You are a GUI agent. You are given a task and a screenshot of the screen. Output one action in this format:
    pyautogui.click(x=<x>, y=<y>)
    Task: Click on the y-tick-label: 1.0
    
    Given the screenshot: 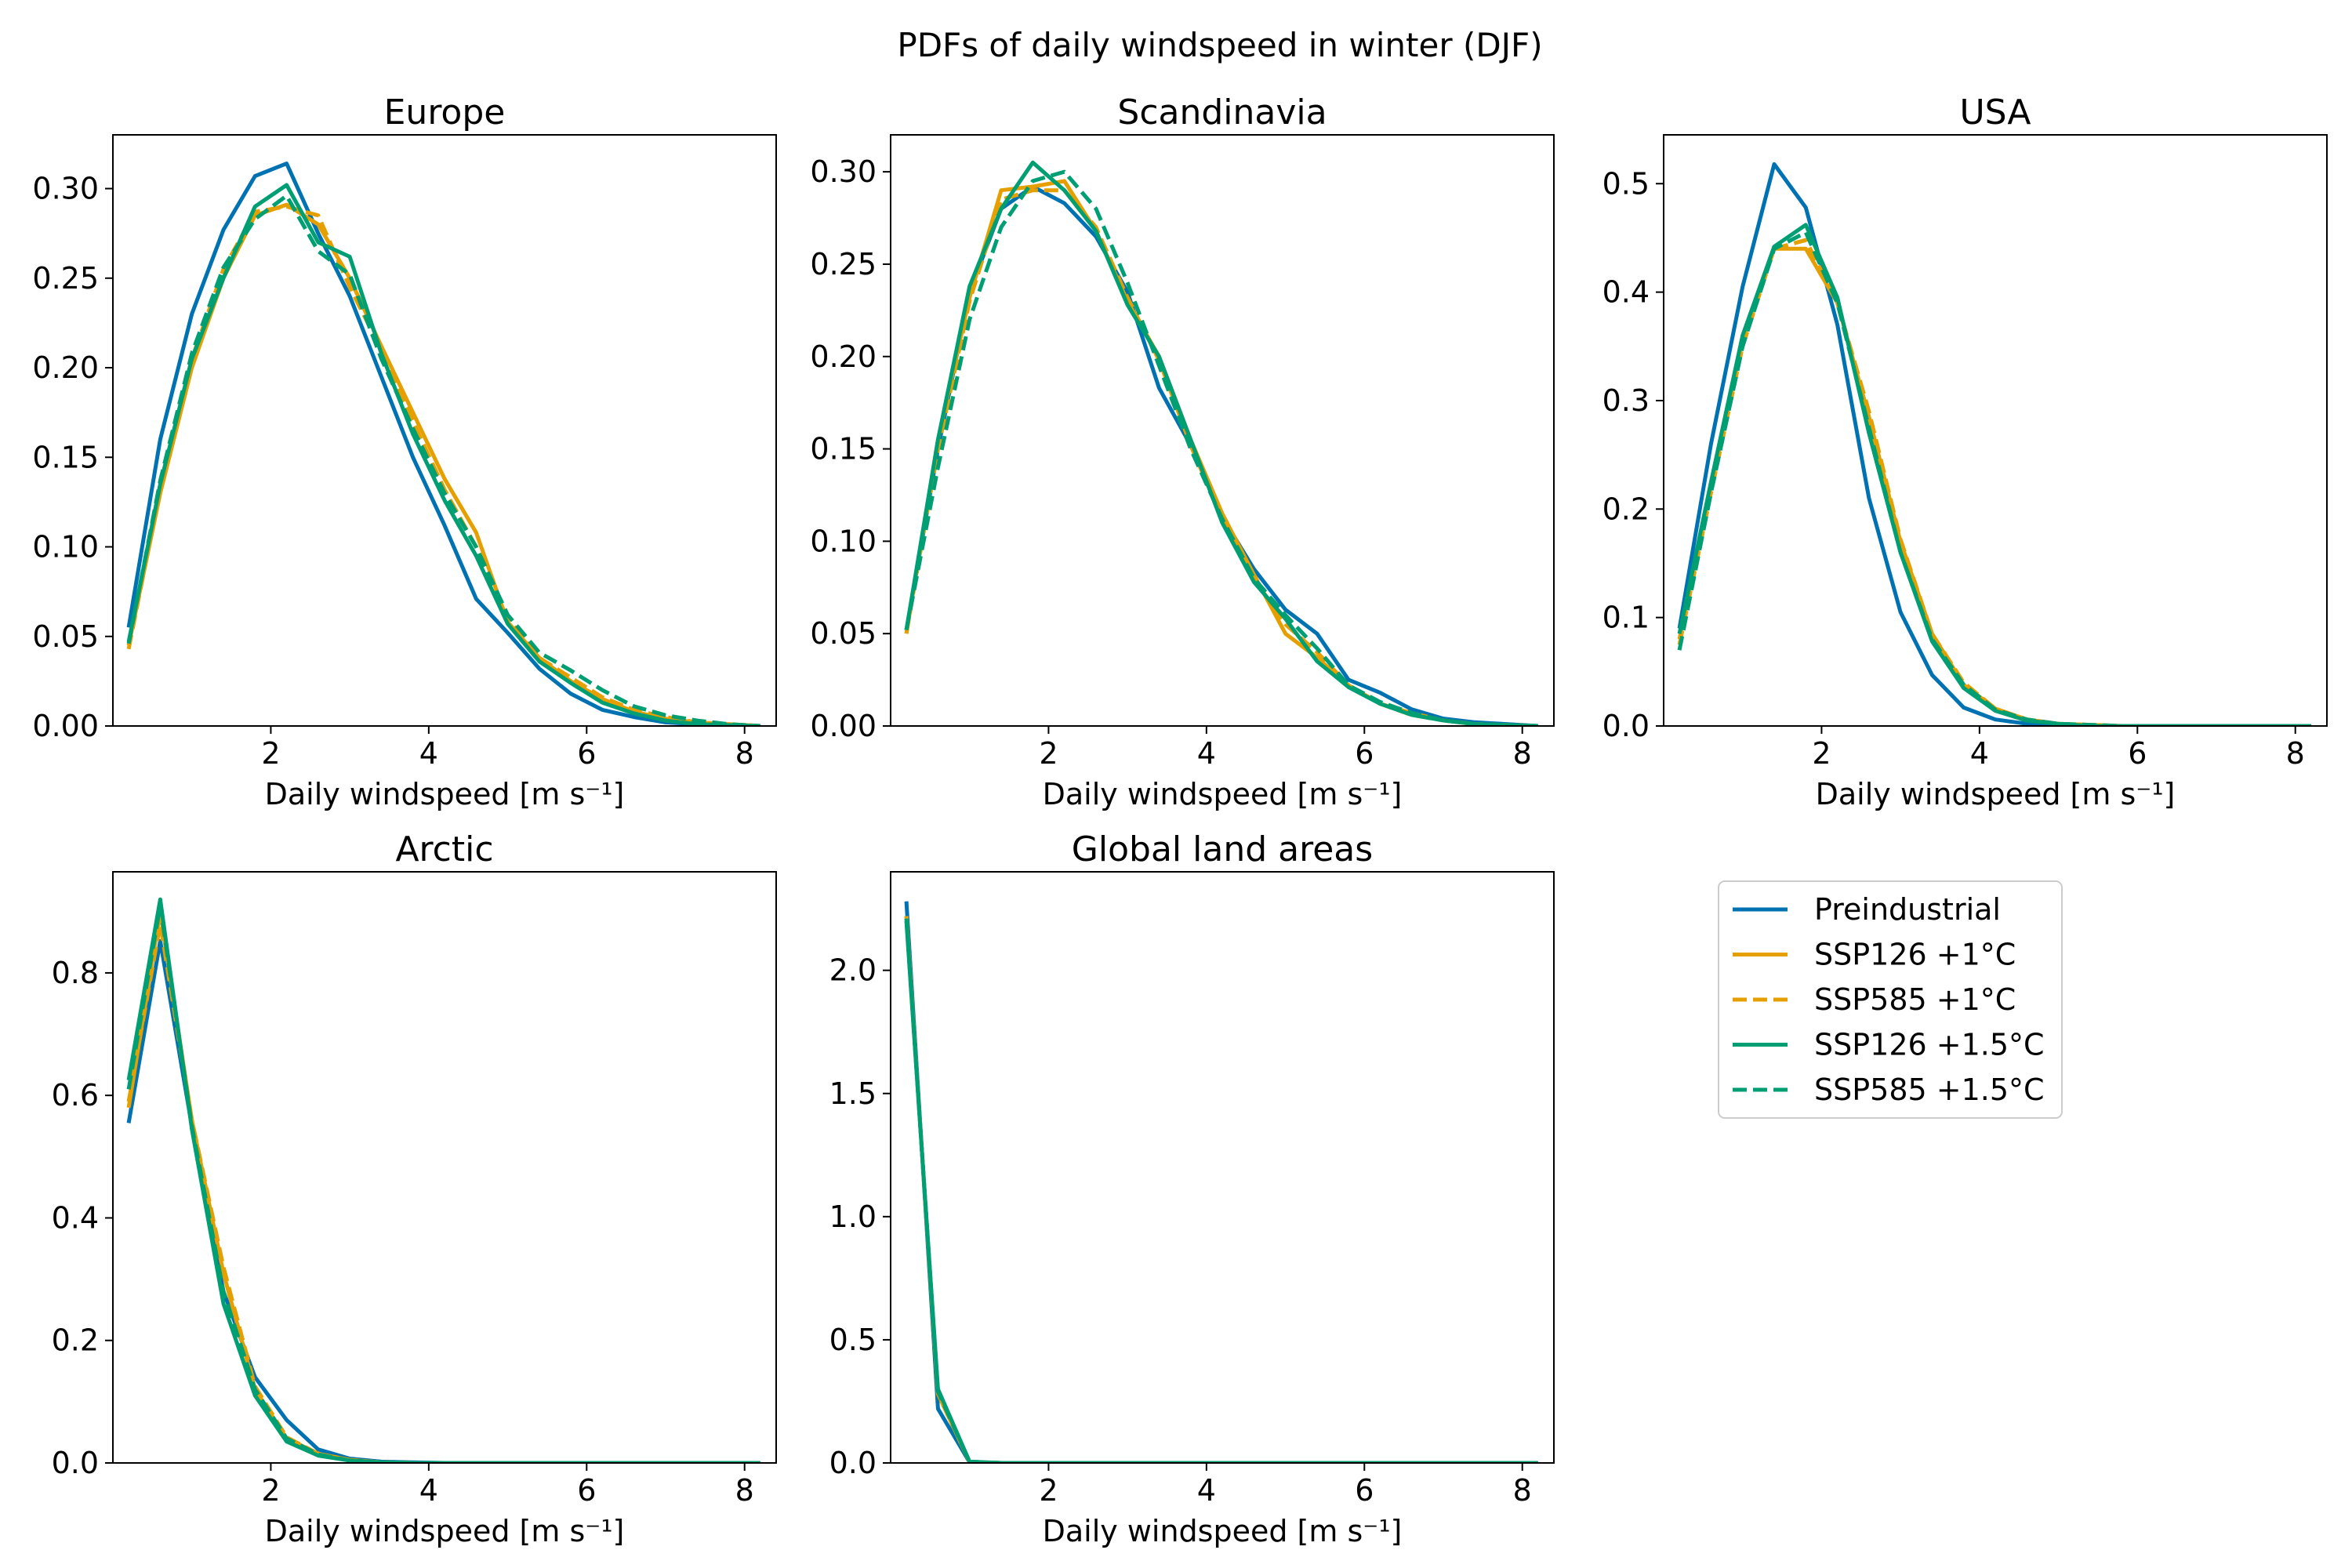 What is the action you would take?
    pyautogui.click(x=853, y=1217)
    